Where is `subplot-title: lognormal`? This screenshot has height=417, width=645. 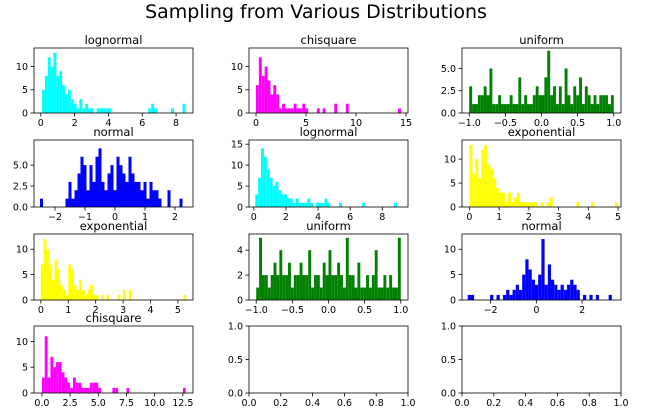 subplot-title: lognormal is located at coordinates (329, 132).